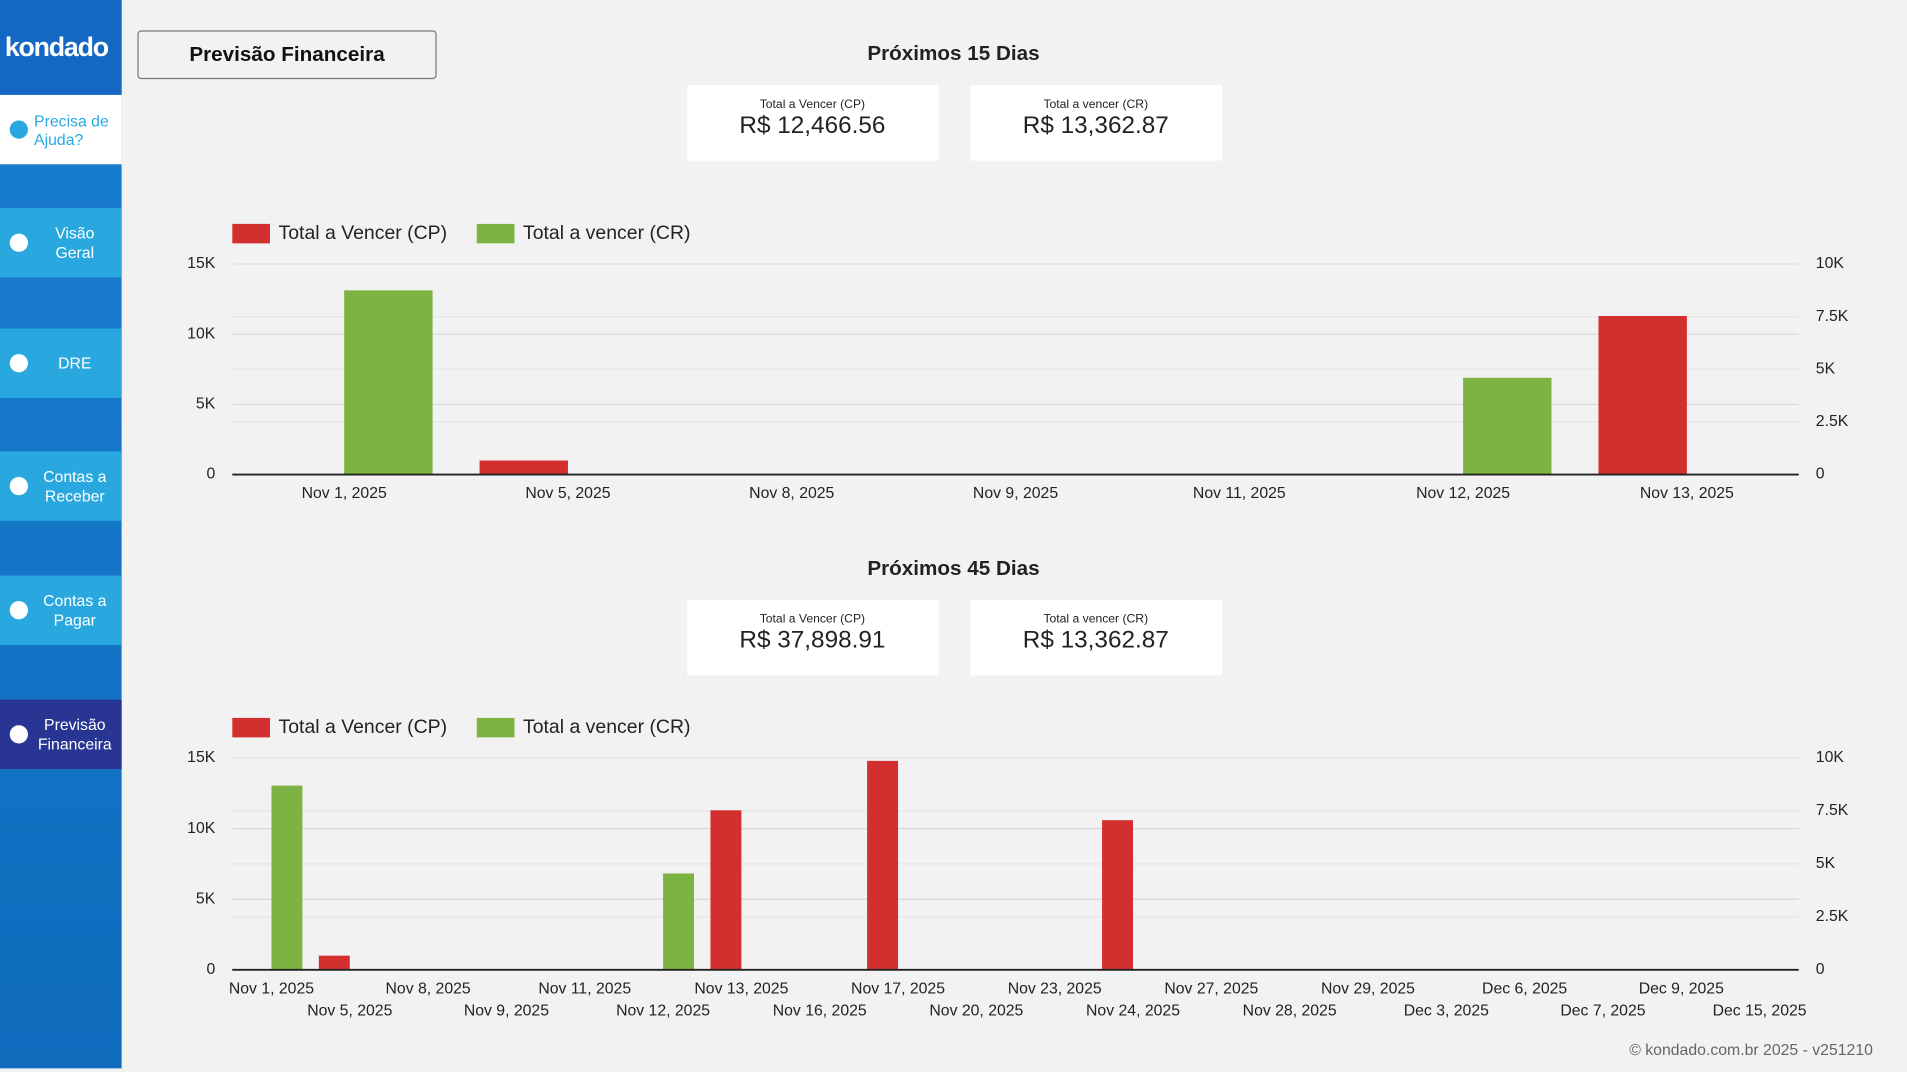  I want to click on help-link: Precisa de Ajuda?, so click(61, 129).